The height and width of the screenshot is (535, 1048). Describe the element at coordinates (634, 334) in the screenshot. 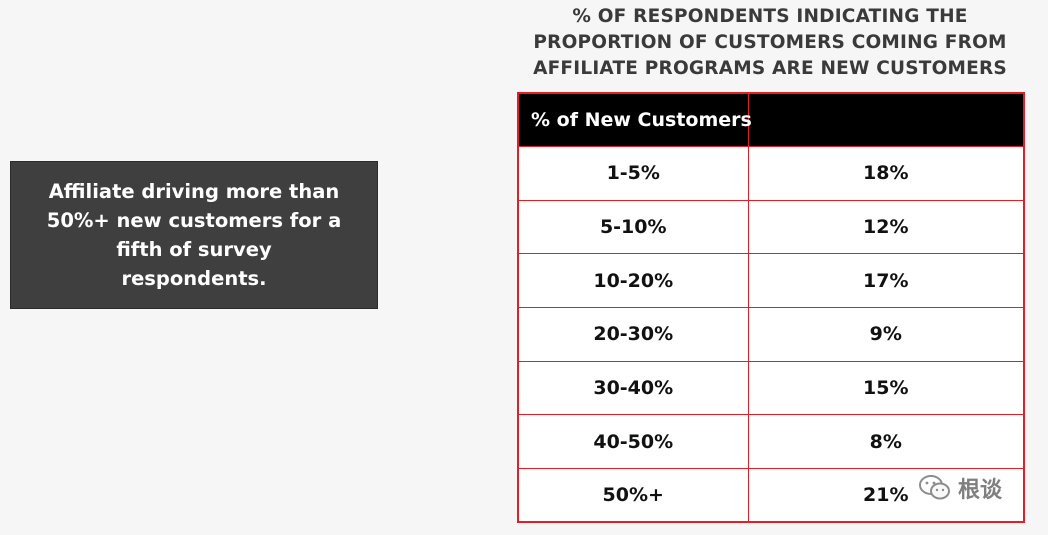

I see `row-category: 20-30%` at that location.